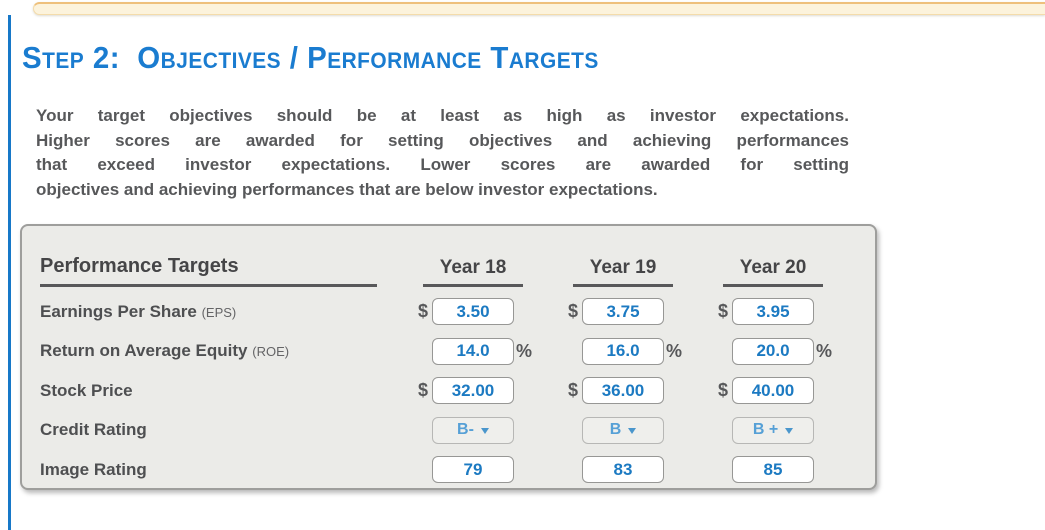 Image resolution: width=1045 pixels, height=530 pixels. I want to click on dropdown-value: B +, so click(765, 430).